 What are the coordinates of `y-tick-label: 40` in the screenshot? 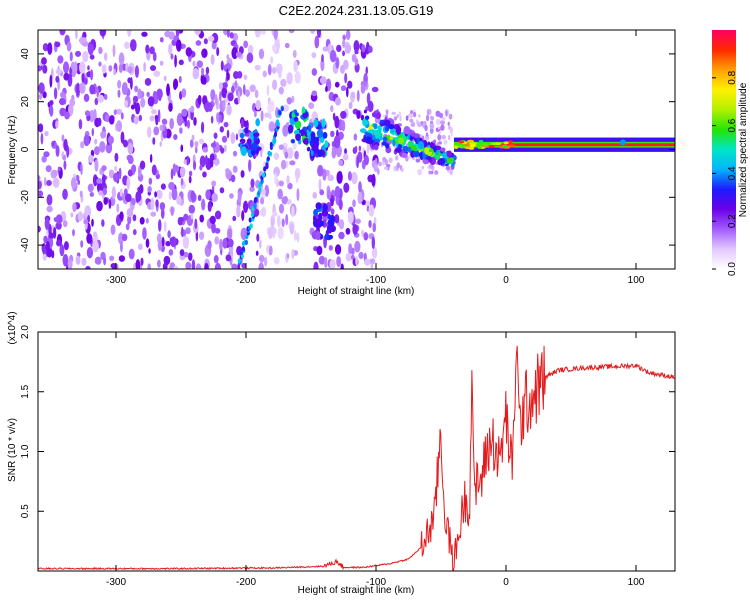 It's located at (25, 54).